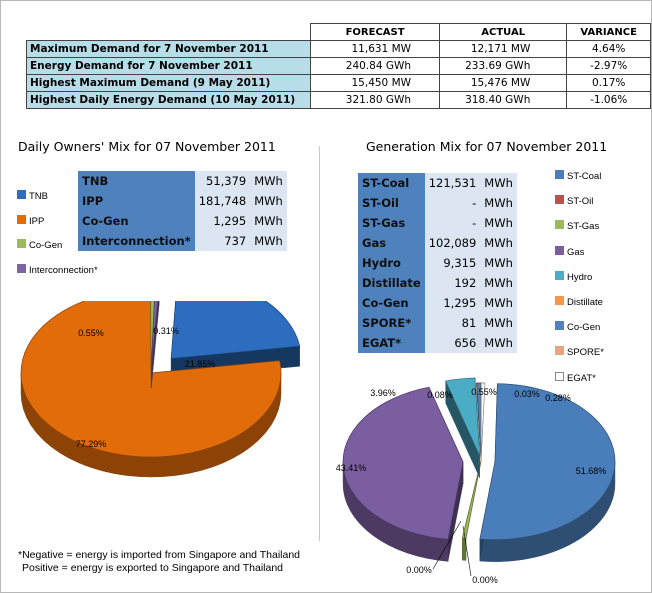 The width and height of the screenshot is (652, 593). What do you see at coordinates (503, 66) in the screenshot?
I see `actual-value: 233.69 GWh` at bounding box center [503, 66].